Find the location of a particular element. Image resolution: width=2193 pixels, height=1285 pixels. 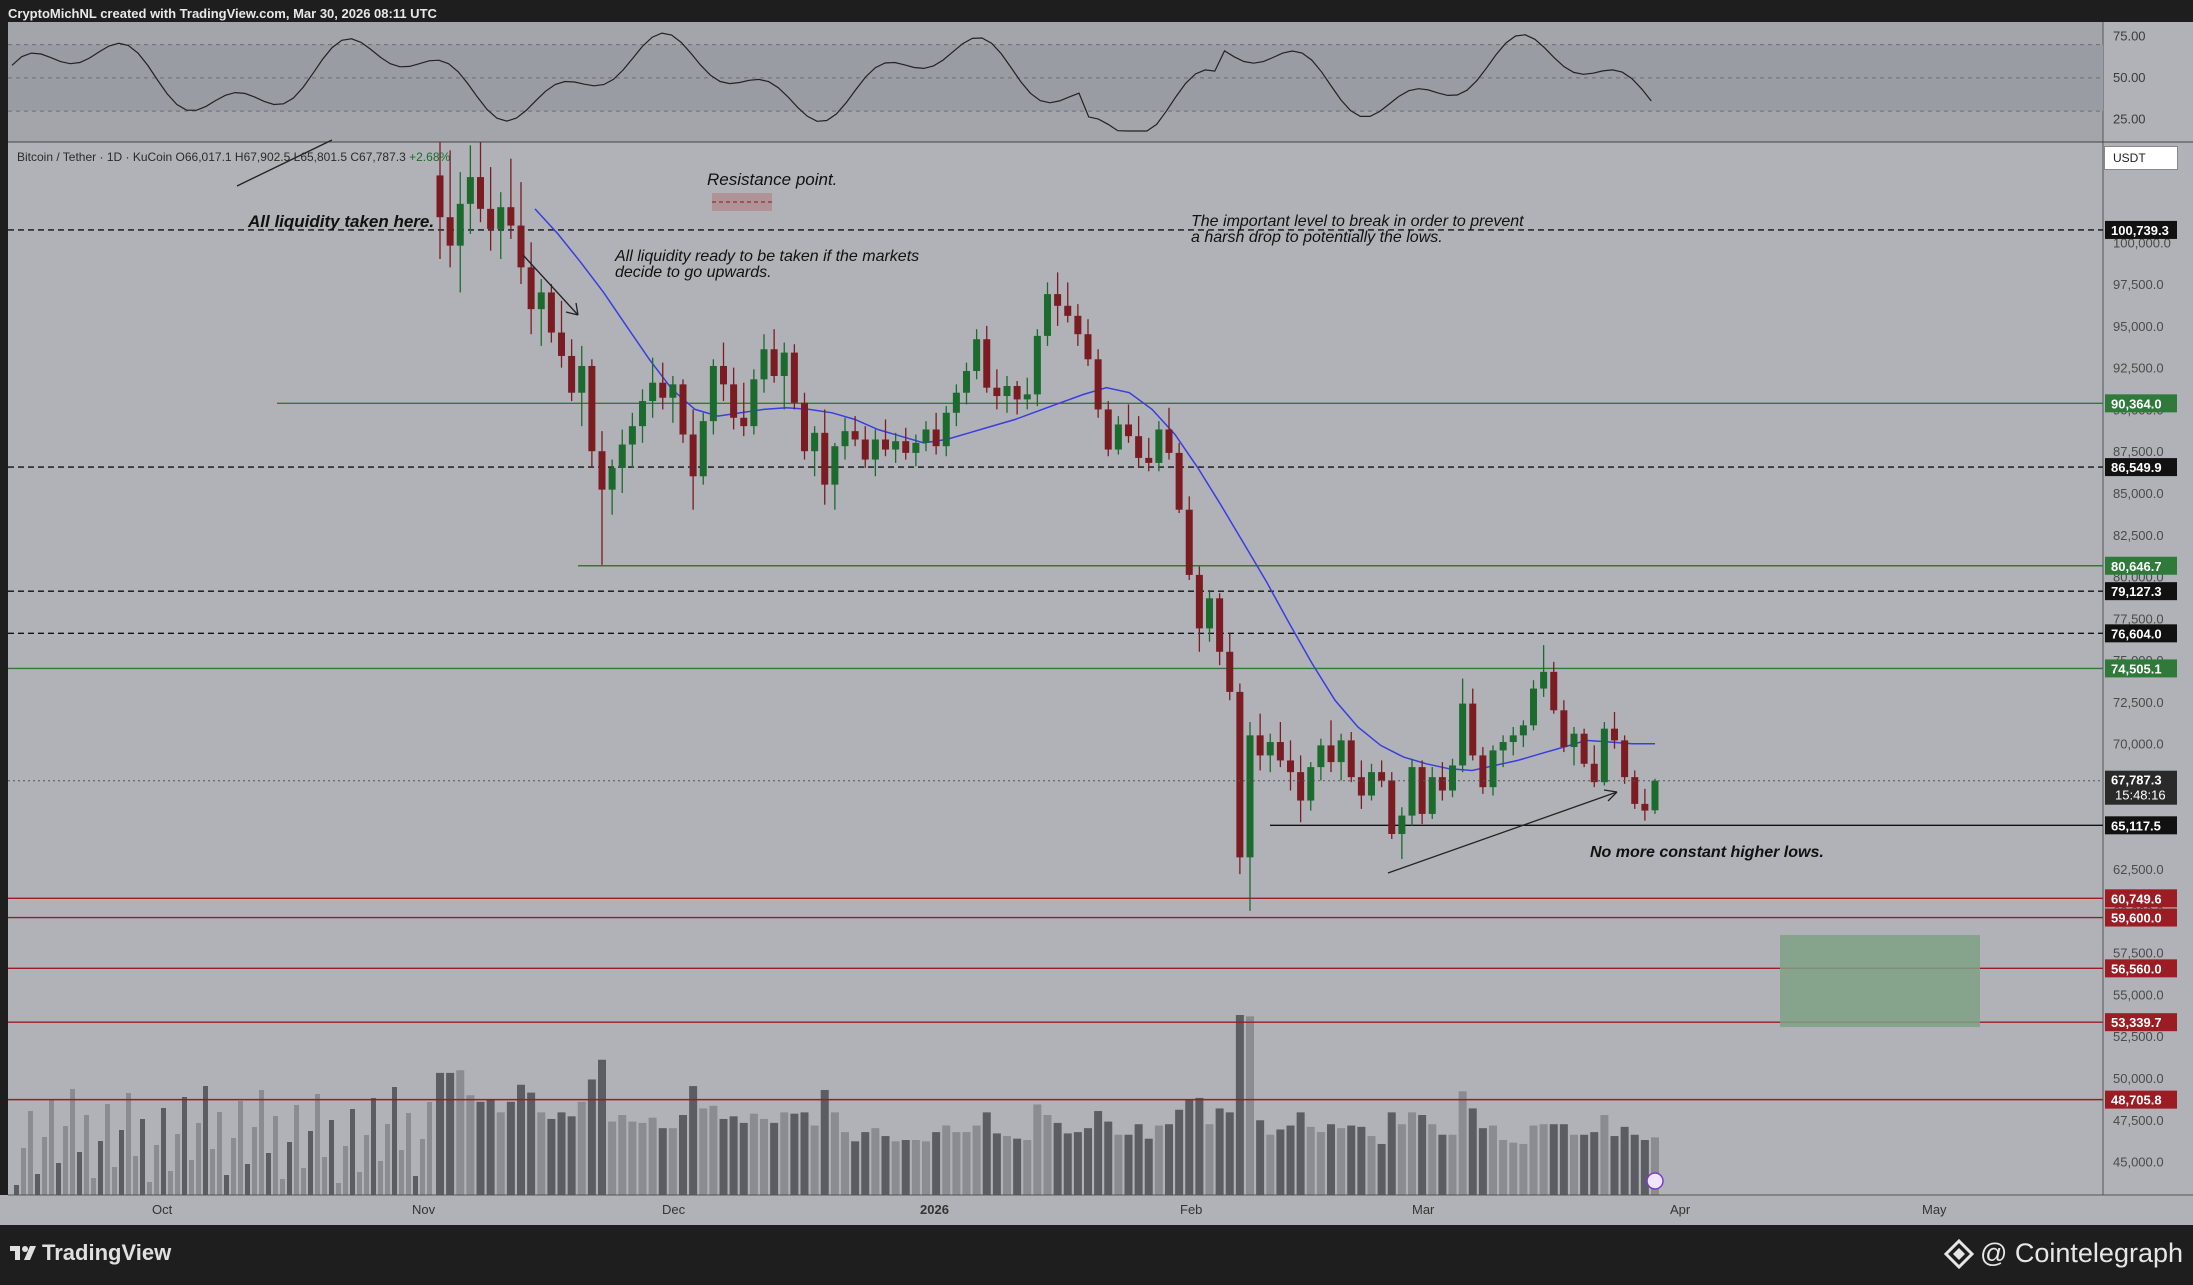

price-level-label: 76,604.0 is located at coordinates (2136, 633).